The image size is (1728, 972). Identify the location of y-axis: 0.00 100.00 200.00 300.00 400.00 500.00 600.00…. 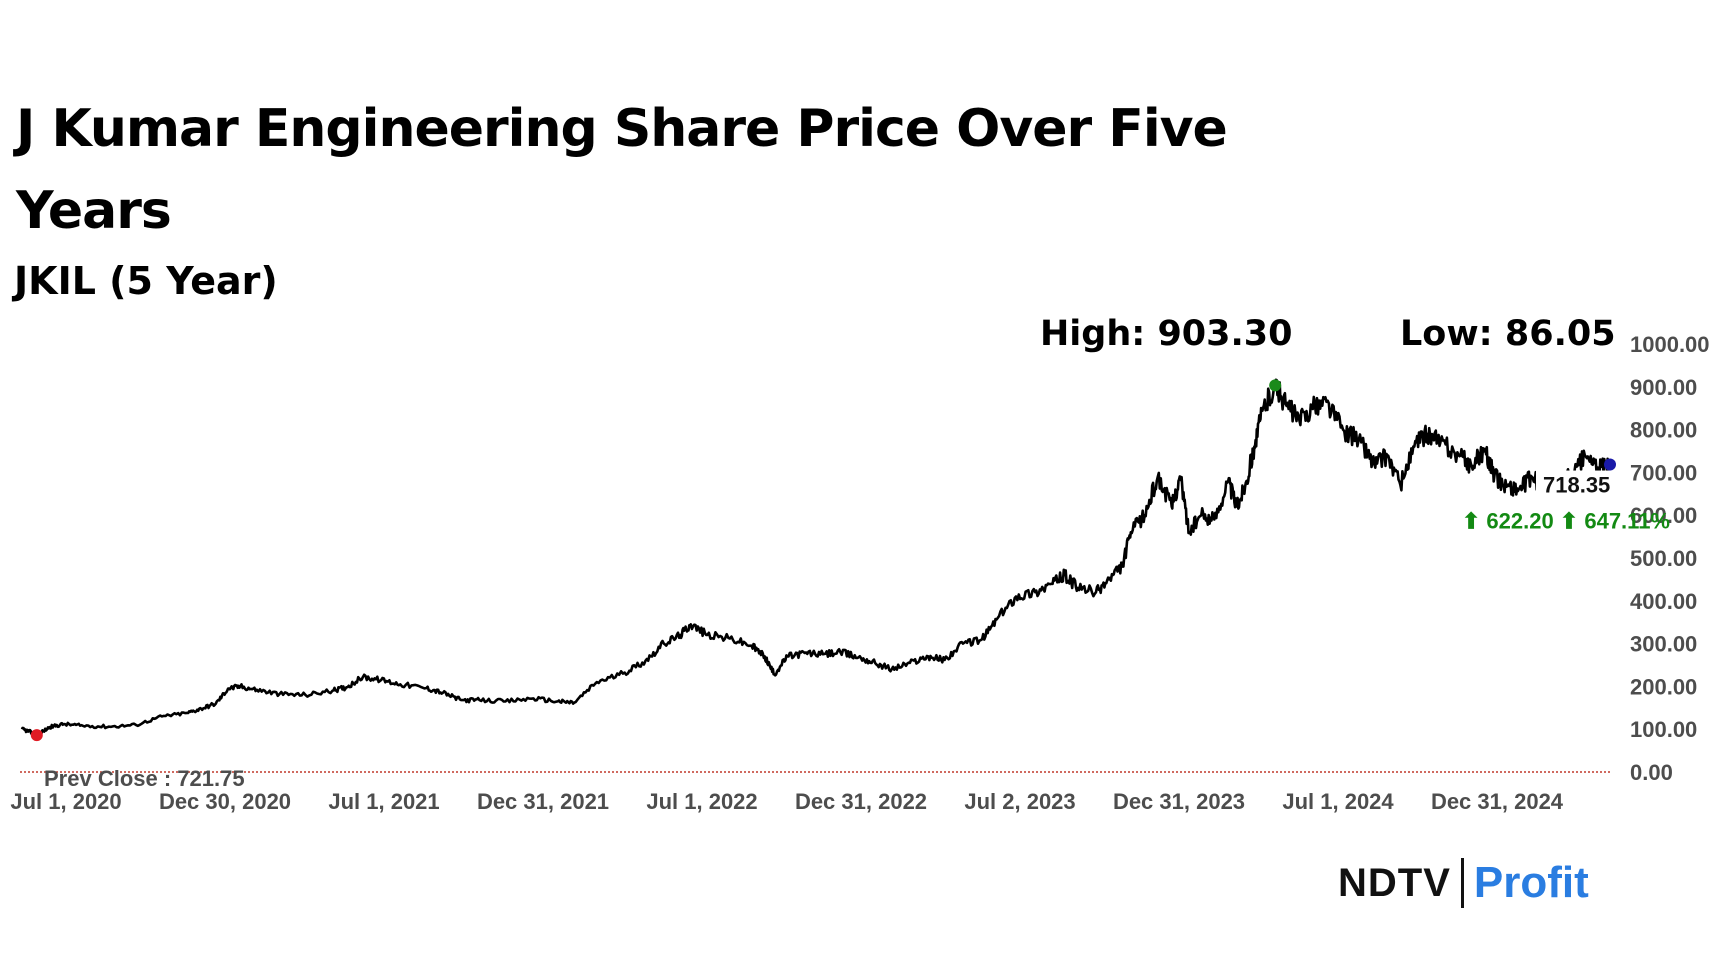
(1670, 558).